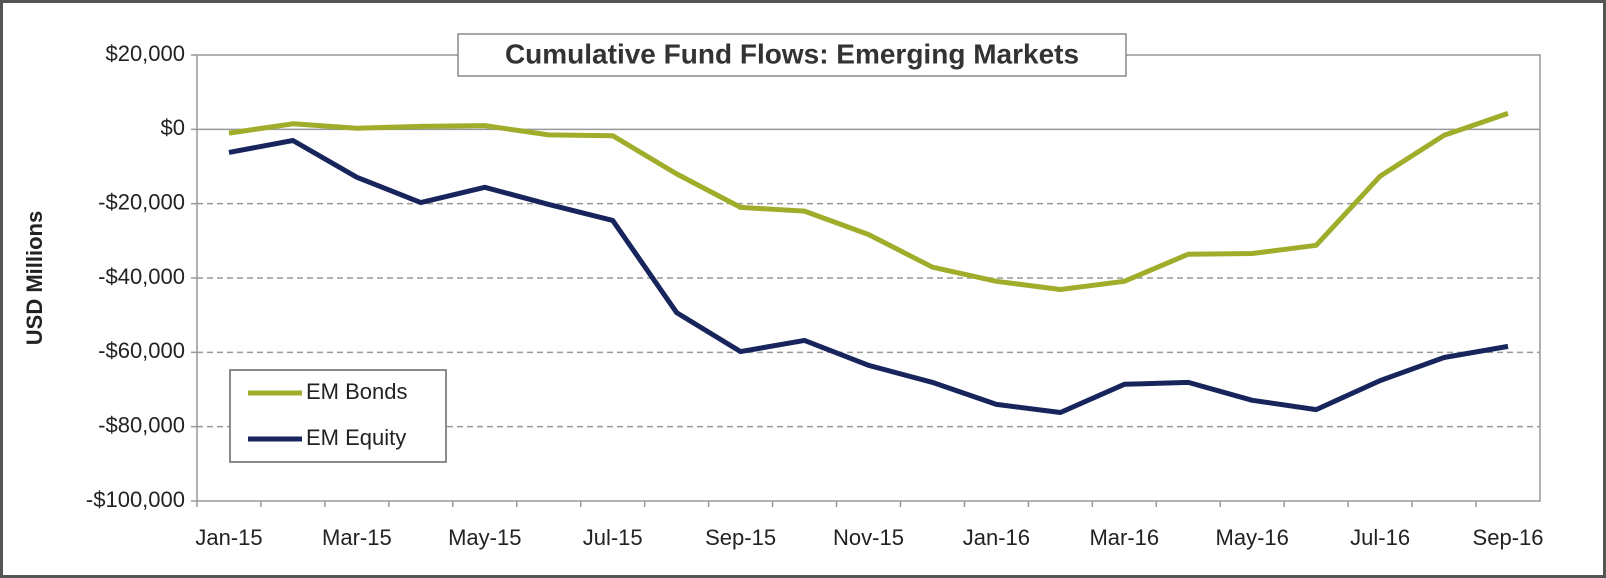 This screenshot has width=1606, height=578. What do you see at coordinates (145, 53) in the screenshot?
I see `y-tick-label: $20,000` at bounding box center [145, 53].